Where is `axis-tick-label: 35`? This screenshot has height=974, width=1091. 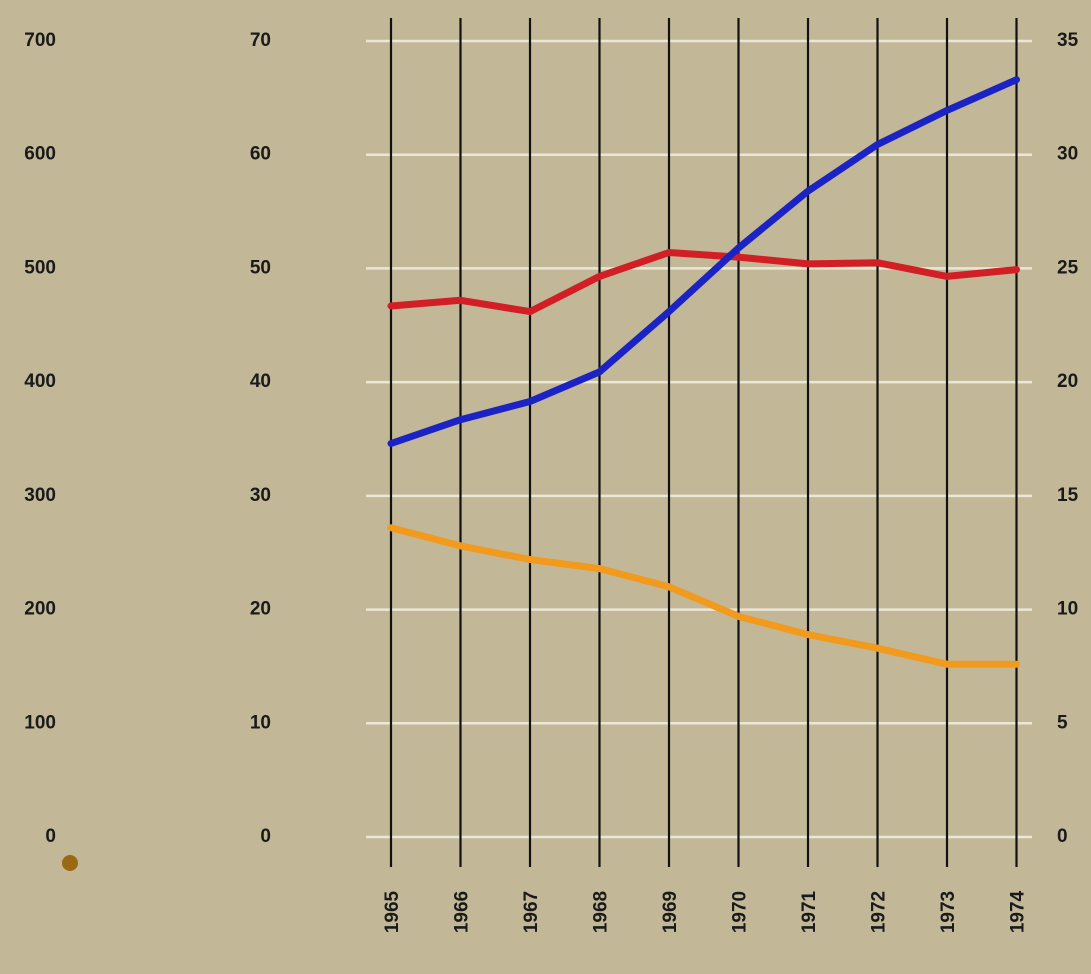
axis-tick-label: 35 is located at coordinates (1068, 40).